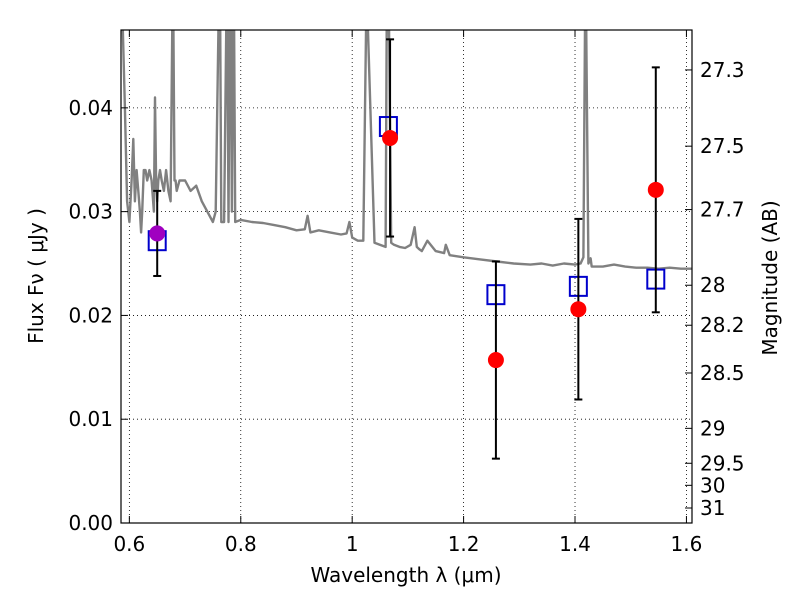  Describe the element at coordinates (129, 544) in the screenshot. I see `x-tick-label: 0.6` at that location.